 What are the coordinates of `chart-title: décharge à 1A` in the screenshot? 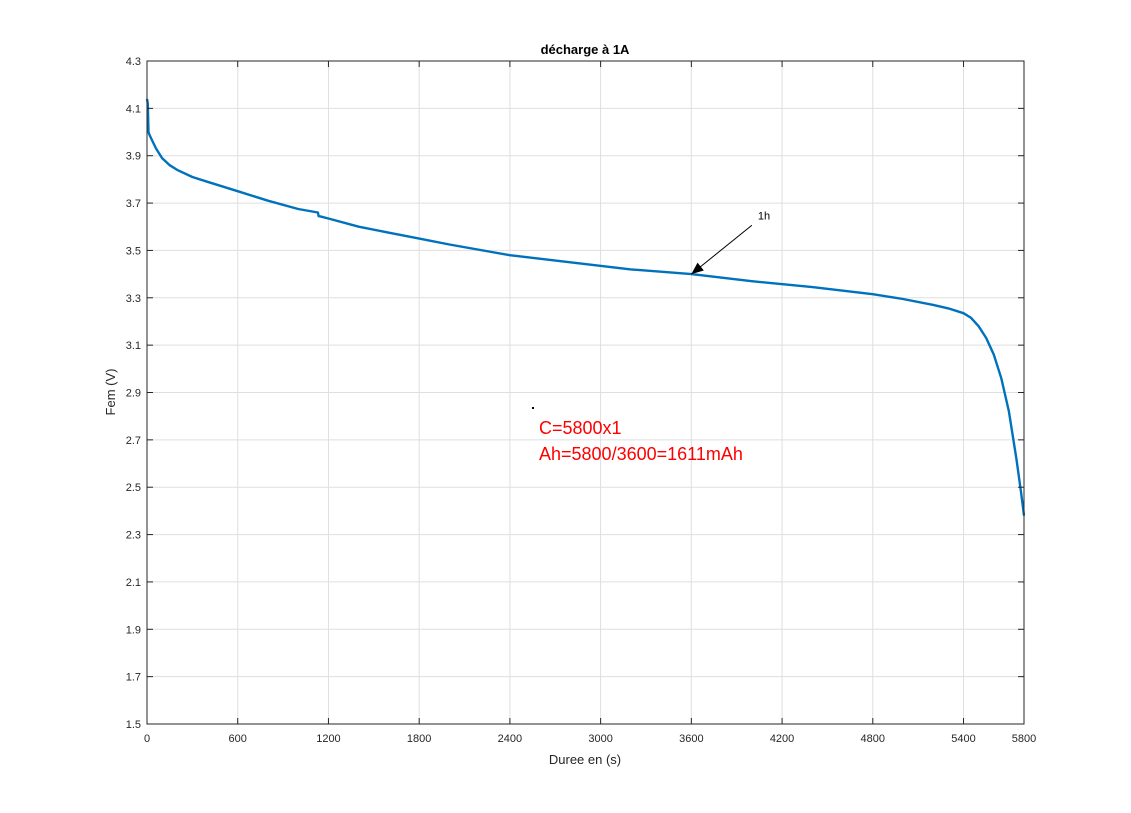 It's located at (585, 49).